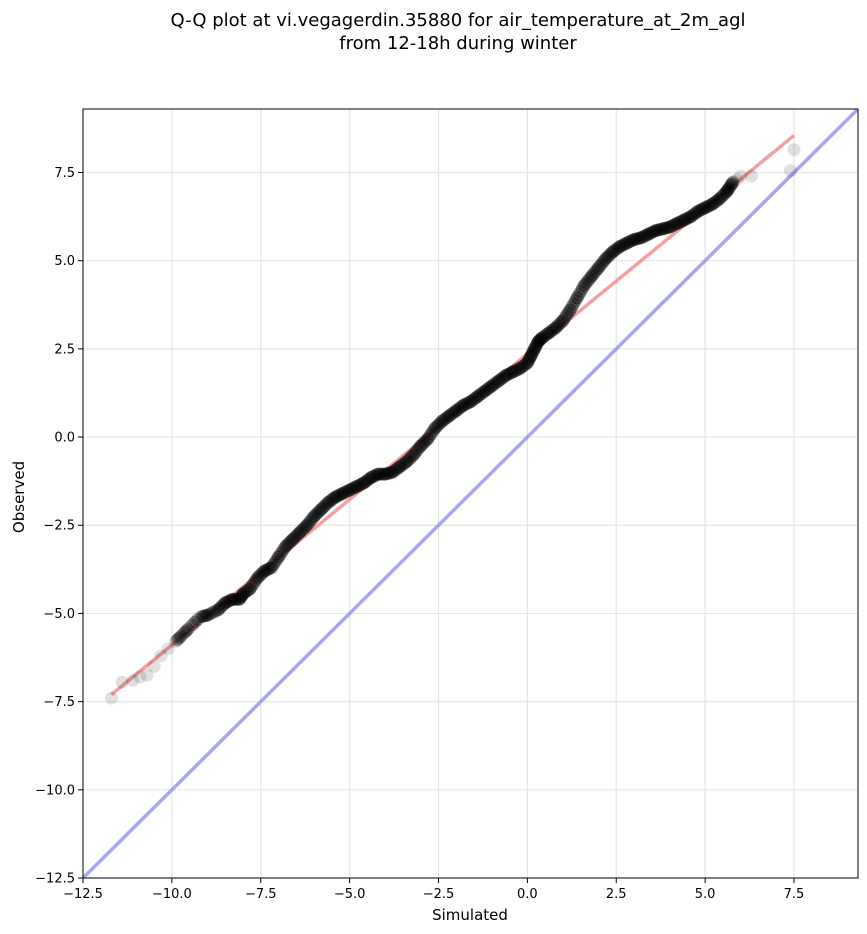 This screenshot has height=934, width=867. What do you see at coordinates (527, 894) in the screenshot?
I see `x-tick-label-5: 0.0` at bounding box center [527, 894].